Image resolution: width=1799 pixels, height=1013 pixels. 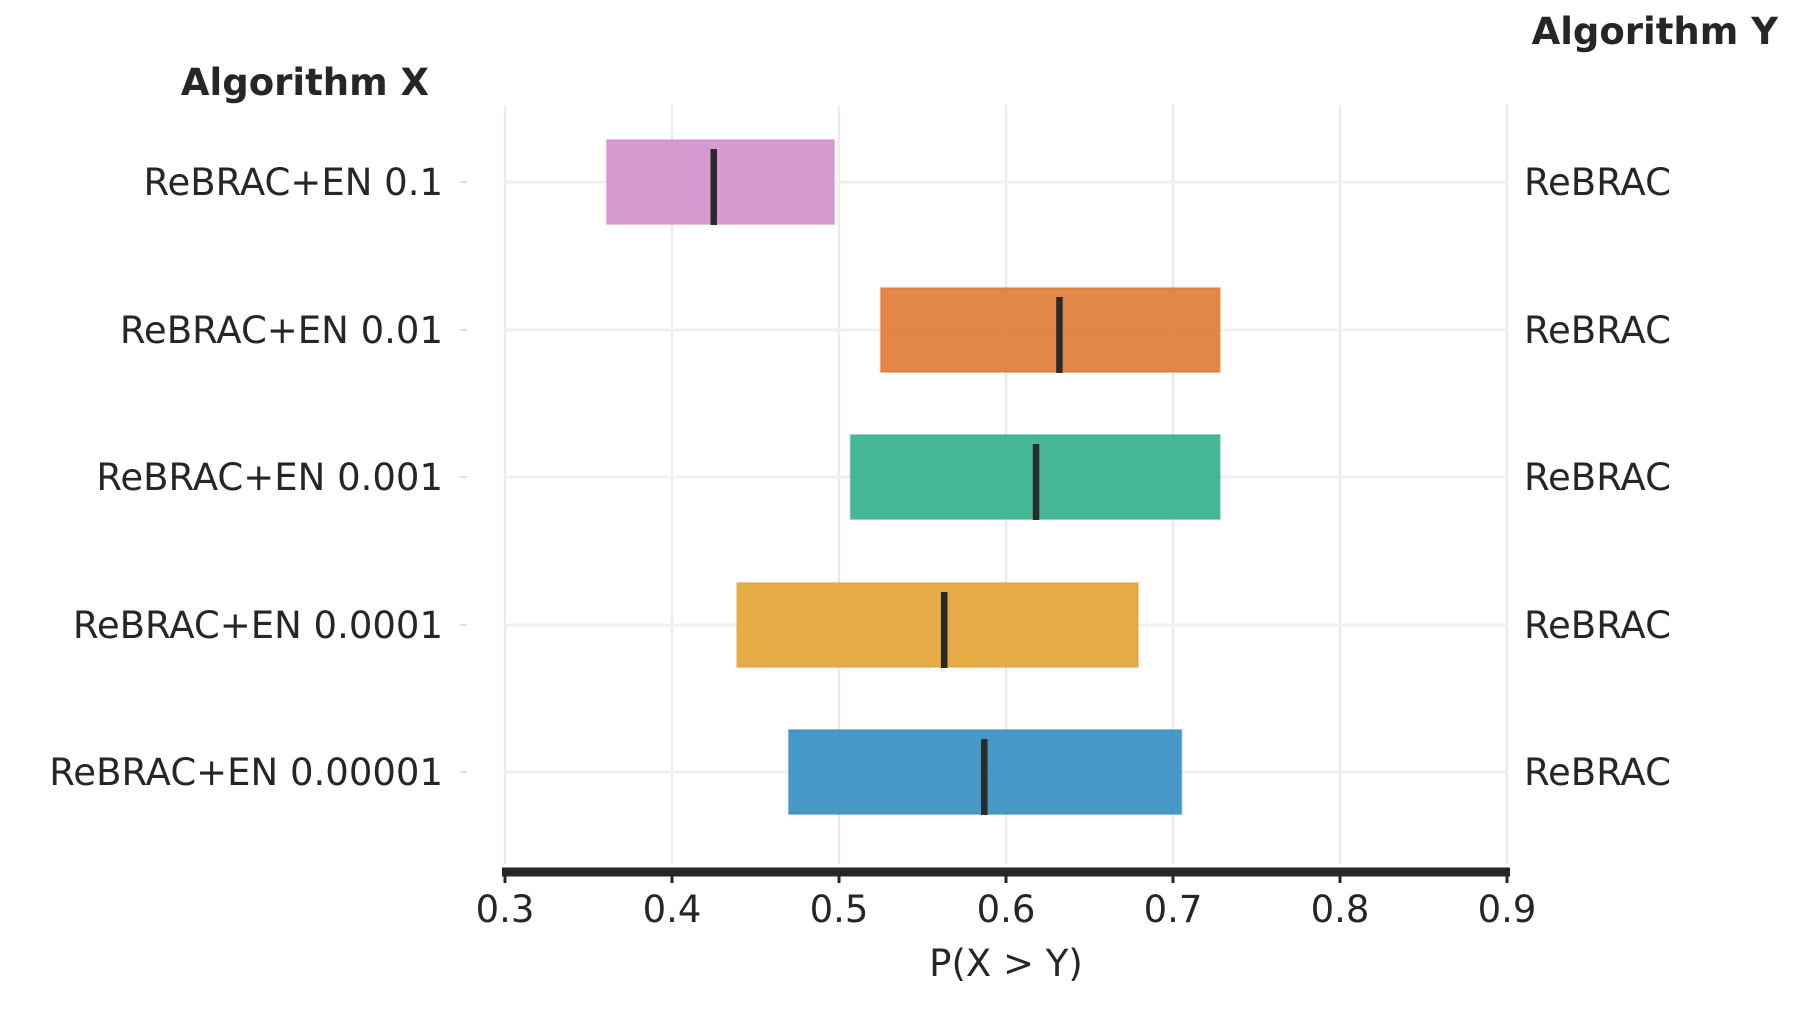 I want to click on x-tick-label: 0.3, so click(x=505, y=909).